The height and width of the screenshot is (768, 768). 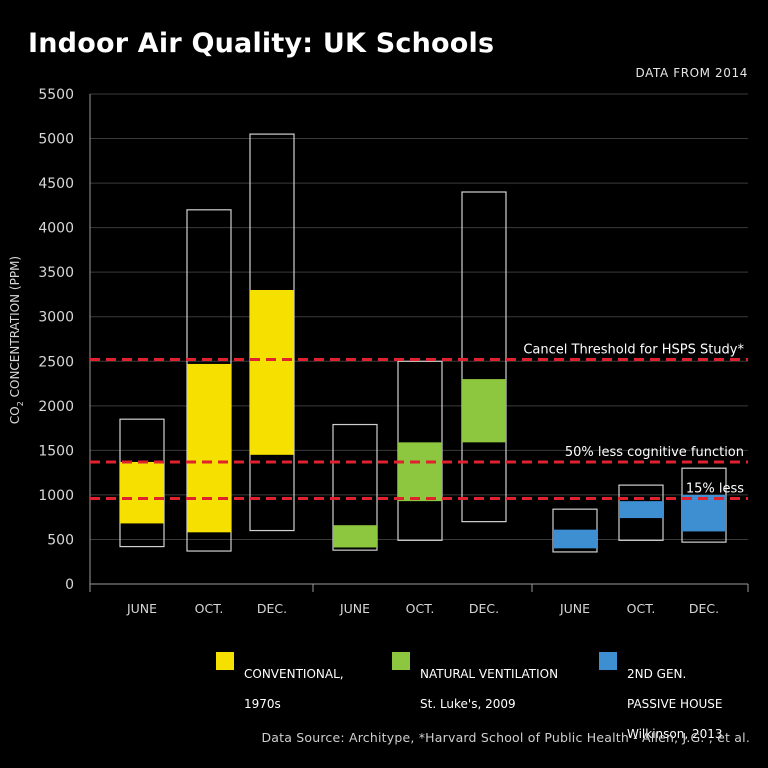 I want to click on legend-conventional: CONVENTIONAL, 1970s, so click(x=280, y=689).